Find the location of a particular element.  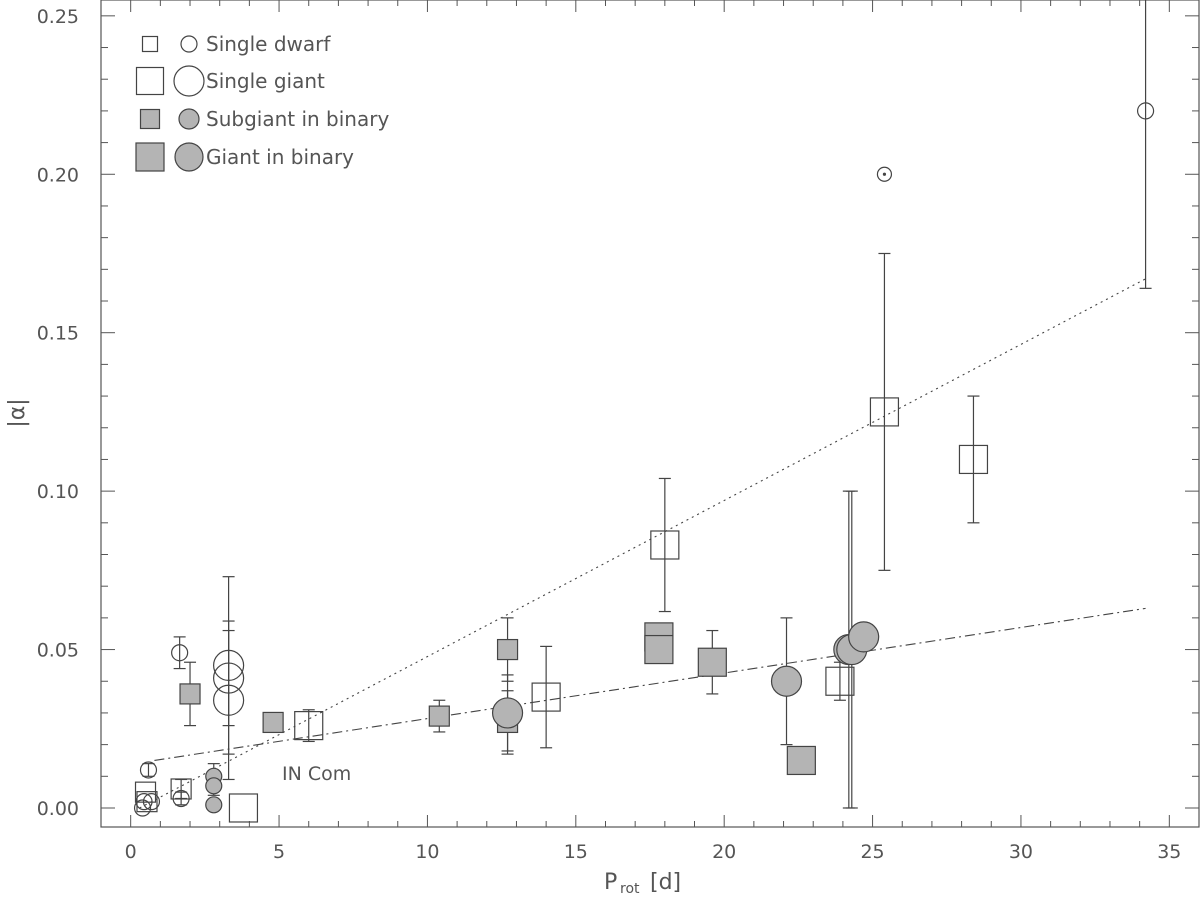

x-tick-label: 25 is located at coordinates (872, 852).